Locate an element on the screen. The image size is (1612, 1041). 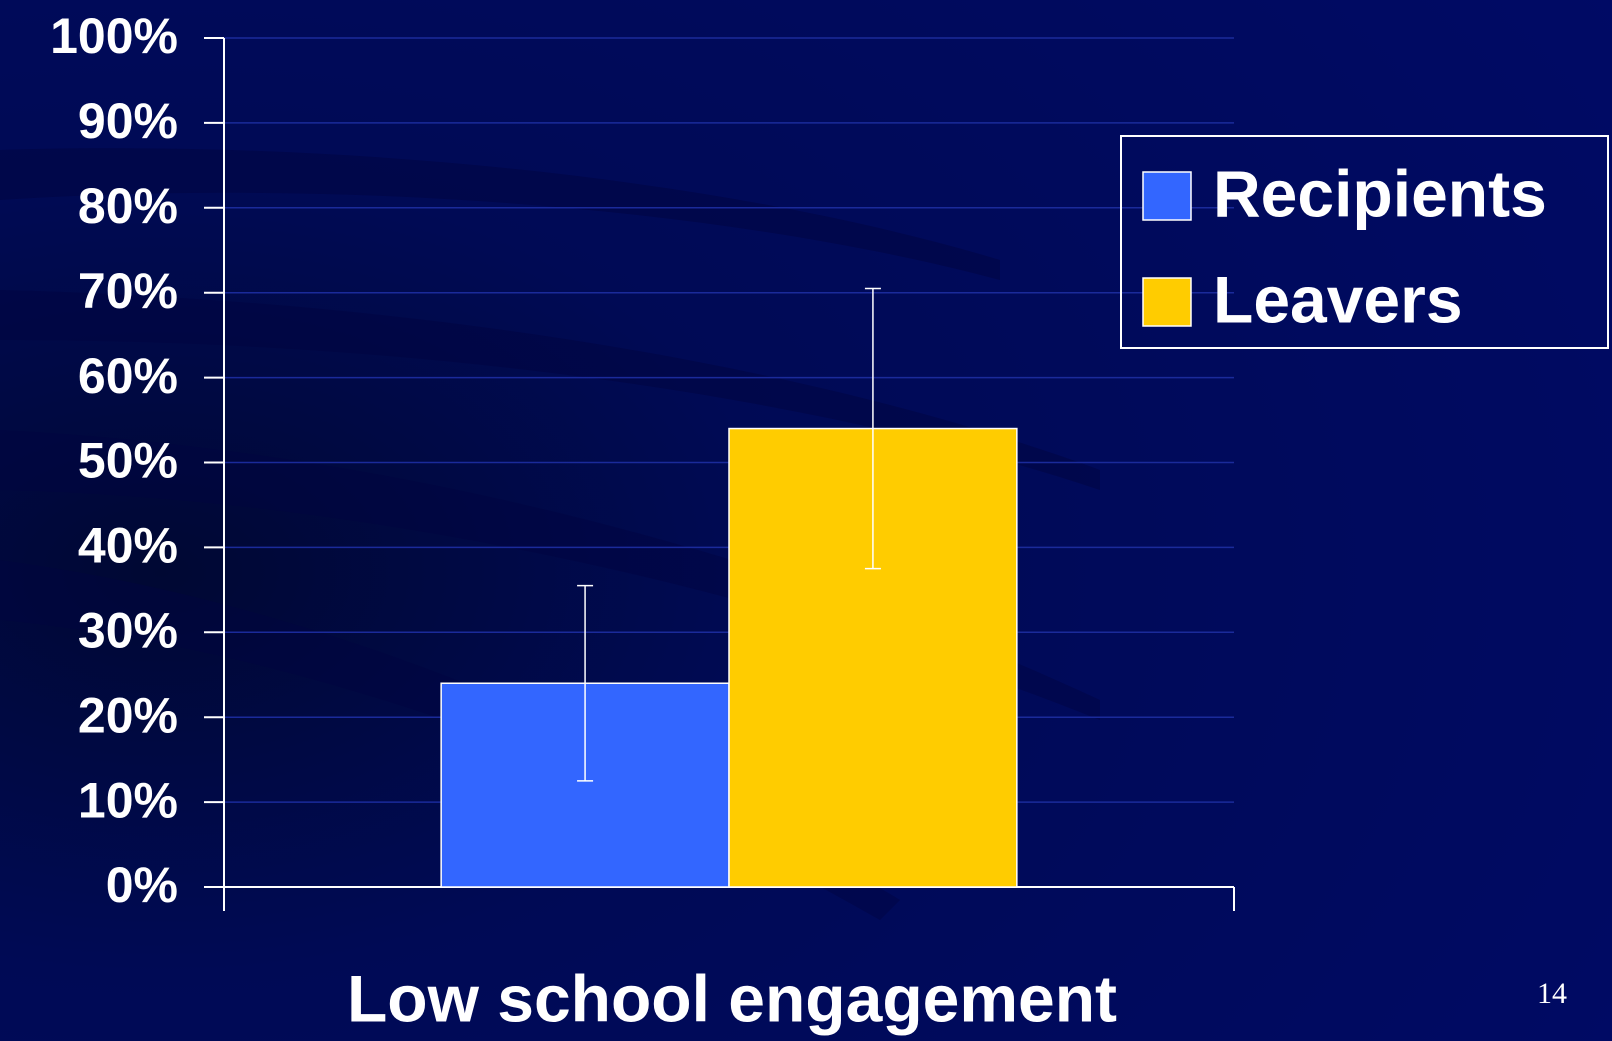
legend: Recipients Leavers is located at coordinates (1364, 242).